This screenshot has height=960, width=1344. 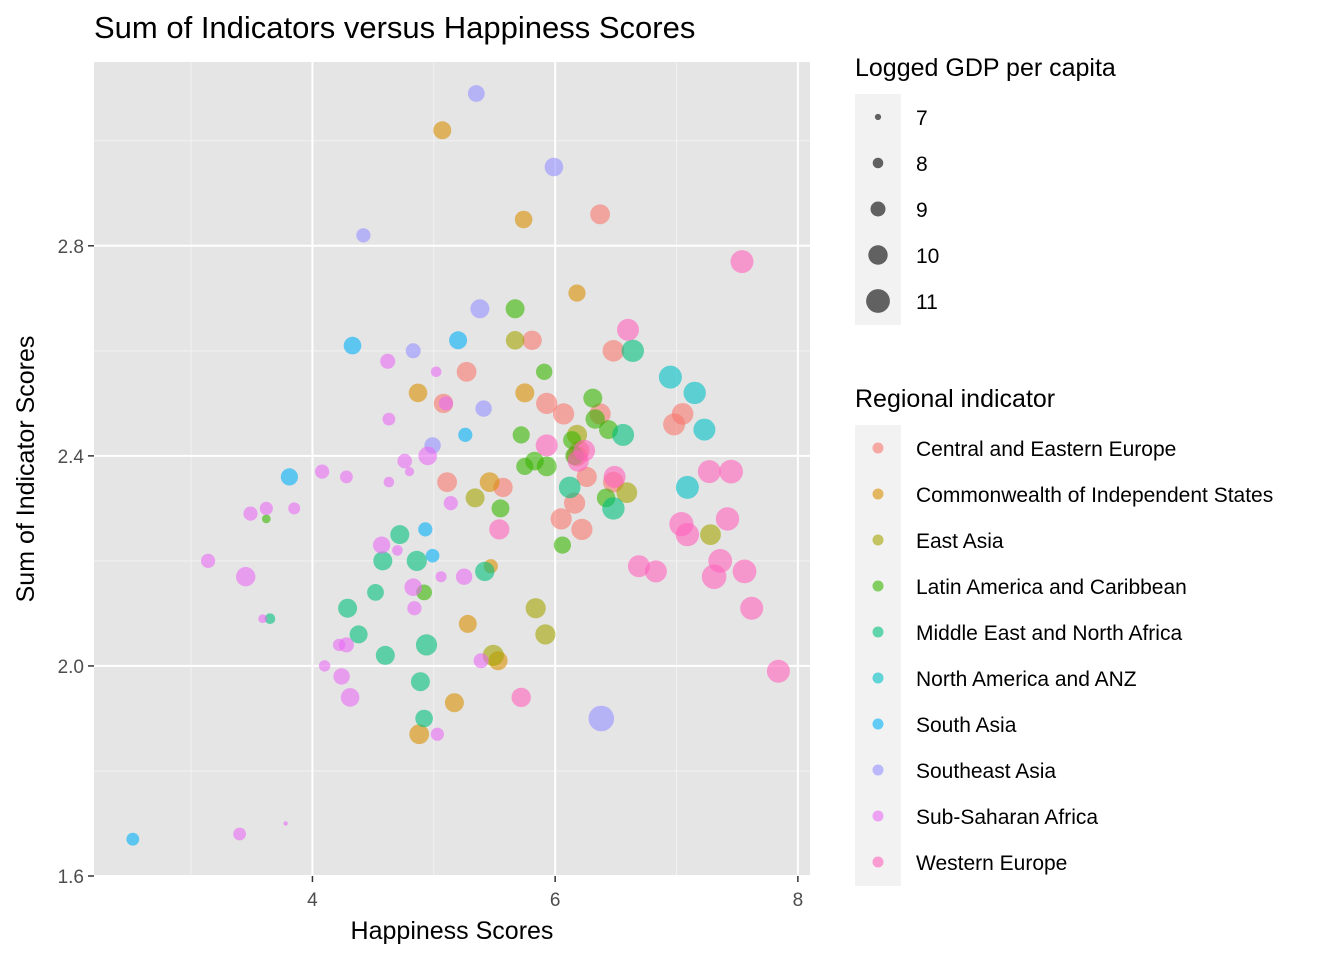 What do you see at coordinates (687, 432) in the screenshot?
I see `series-north-america-and-anz` at bounding box center [687, 432].